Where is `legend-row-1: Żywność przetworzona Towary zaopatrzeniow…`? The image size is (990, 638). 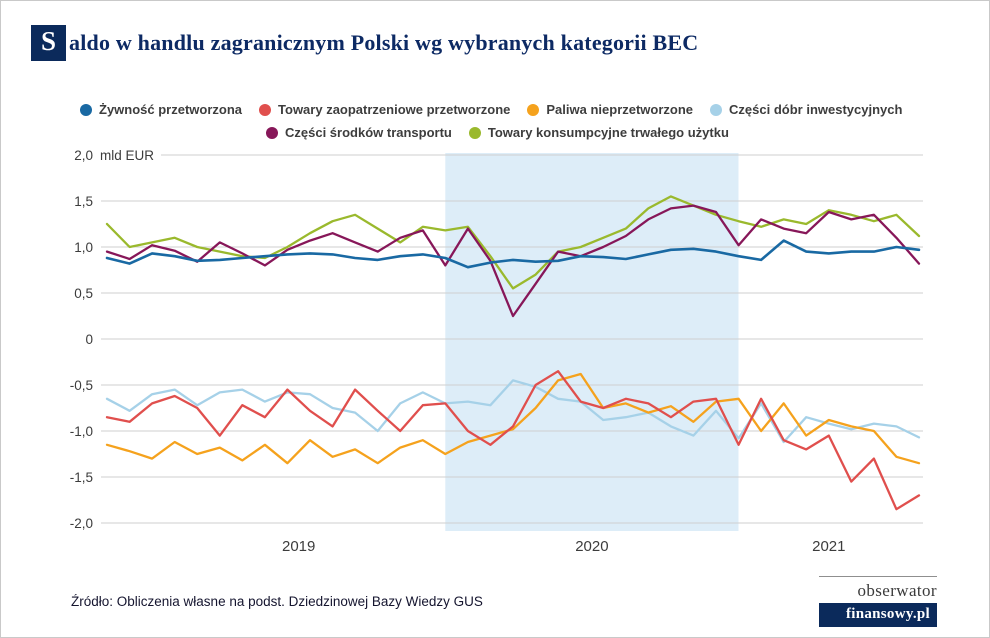 legend-row-1: Żywność przetworzona Towary zaopatrzeniow… is located at coordinates (491, 109).